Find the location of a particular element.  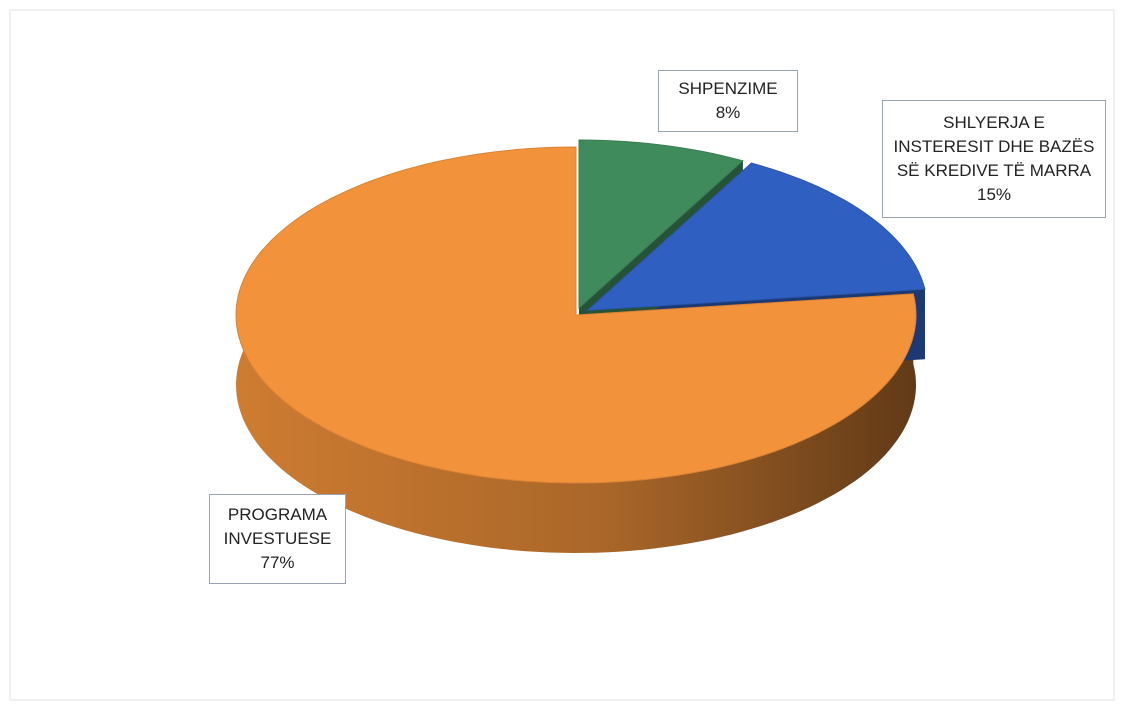

label-category: PROGRAMA INVESTUESE is located at coordinates (277, 526).